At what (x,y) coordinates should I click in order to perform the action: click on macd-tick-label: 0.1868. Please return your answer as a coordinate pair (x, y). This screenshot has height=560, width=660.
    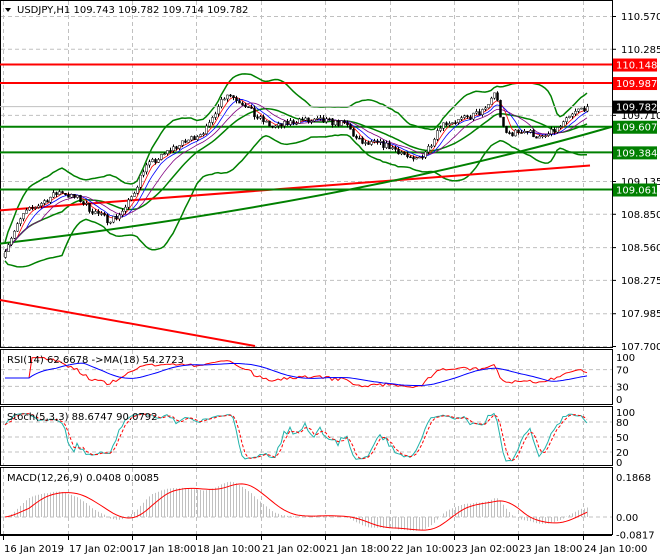
    Looking at the image, I should click on (633, 478).